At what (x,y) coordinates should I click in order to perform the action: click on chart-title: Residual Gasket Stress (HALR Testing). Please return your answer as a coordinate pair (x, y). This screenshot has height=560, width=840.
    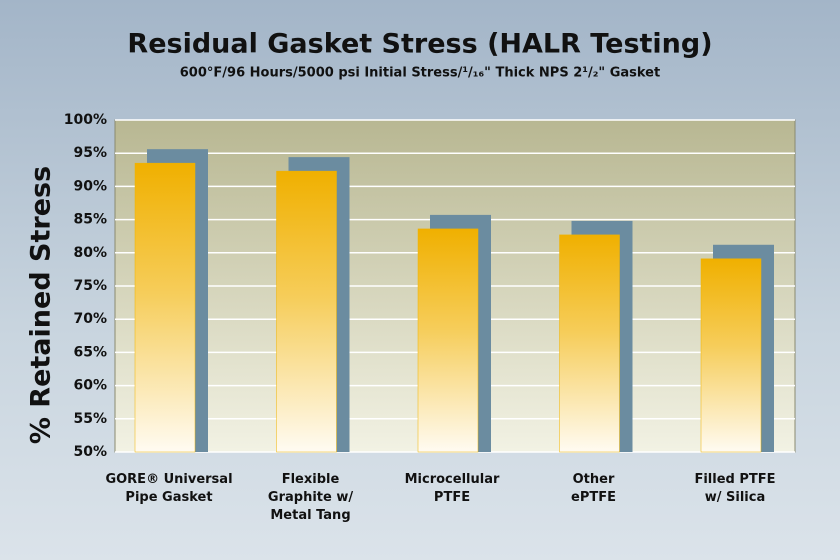
    Looking at the image, I should click on (419, 44).